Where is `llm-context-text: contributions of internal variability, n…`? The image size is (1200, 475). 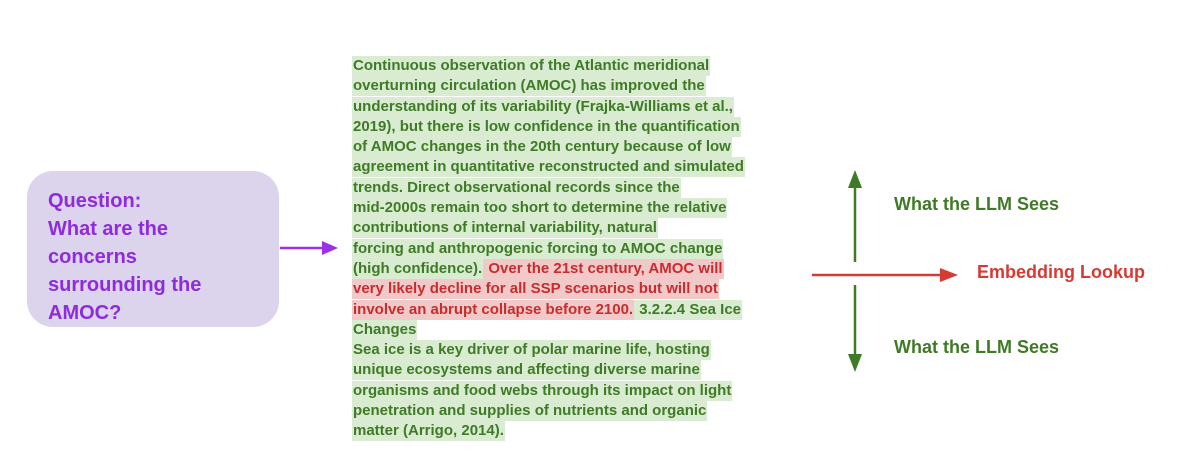 llm-context-text: contributions of internal variability, n… is located at coordinates (505, 228).